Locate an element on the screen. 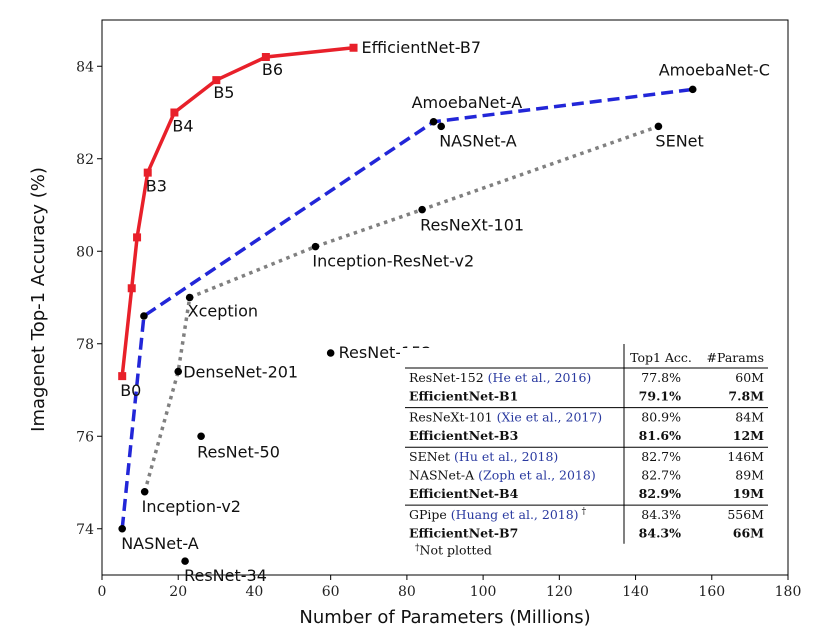  x-tick-label: 180 is located at coordinates (788, 592).